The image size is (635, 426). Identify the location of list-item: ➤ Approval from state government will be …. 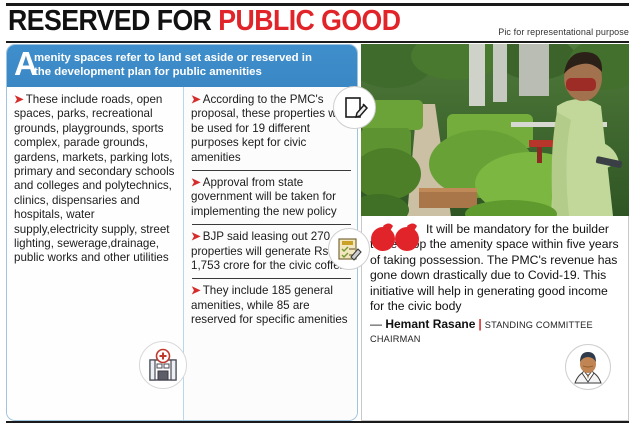
(271, 197).